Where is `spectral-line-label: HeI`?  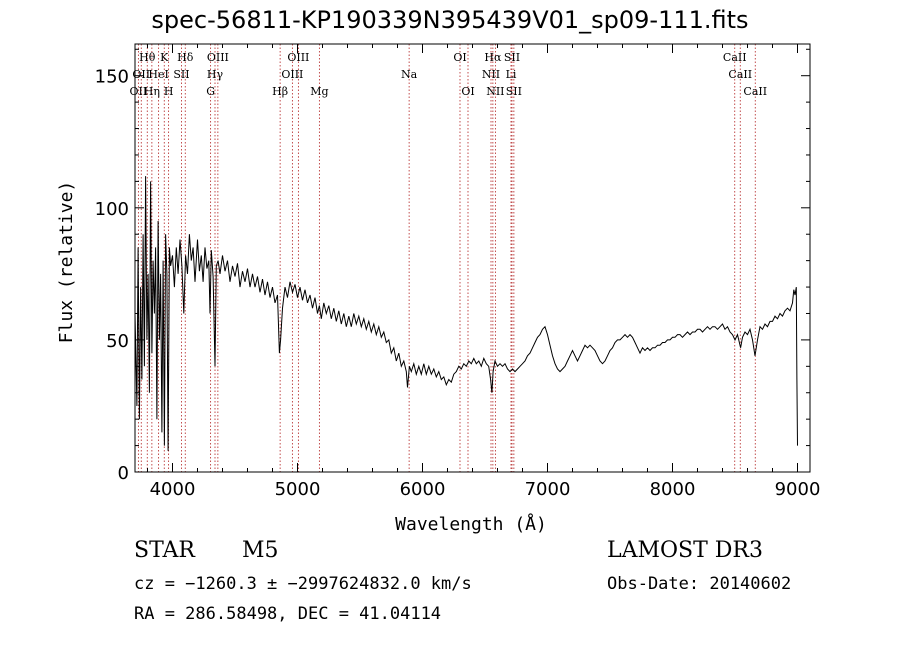
spectral-line-label: HeI is located at coordinates (158, 74).